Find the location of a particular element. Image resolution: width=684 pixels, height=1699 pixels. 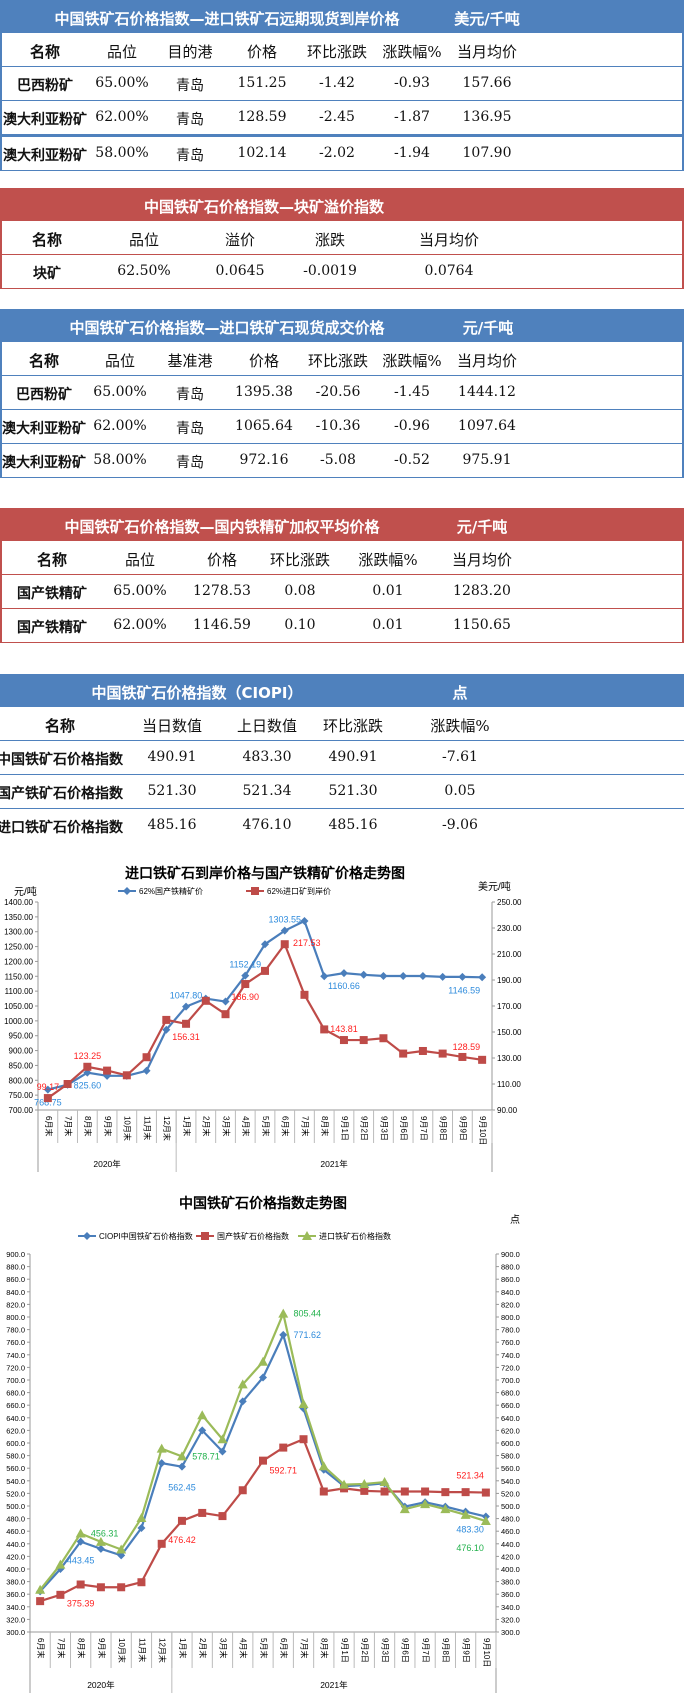

x-tick-label: 10月末 is located at coordinates (122, 1650).